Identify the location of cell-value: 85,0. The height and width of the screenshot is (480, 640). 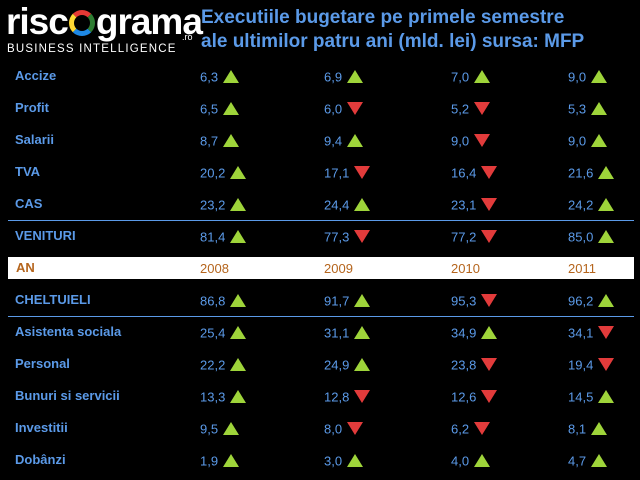
(581, 237).